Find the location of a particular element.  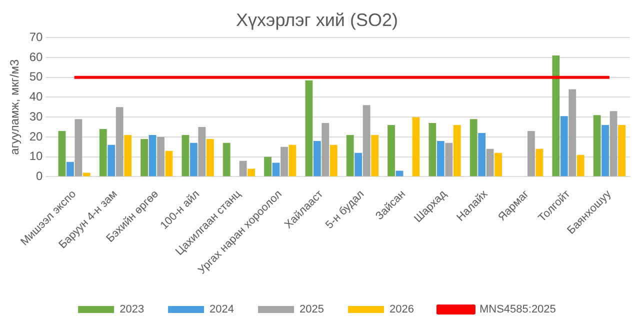

y-tick-label: 20 is located at coordinates (36, 136).